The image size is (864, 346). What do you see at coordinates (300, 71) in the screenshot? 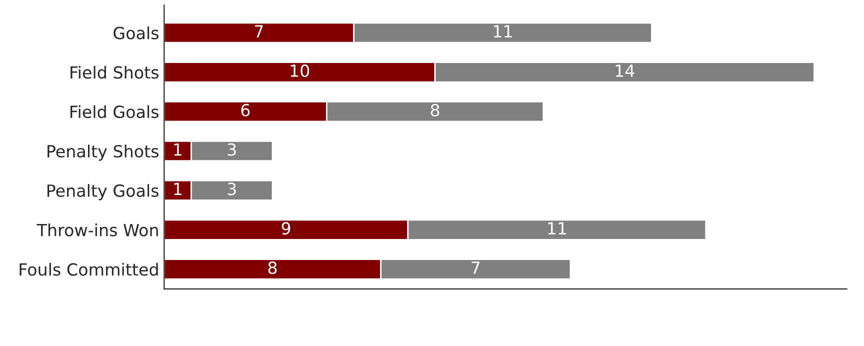
I see `data-label: 10` at bounding box center [300, 71].